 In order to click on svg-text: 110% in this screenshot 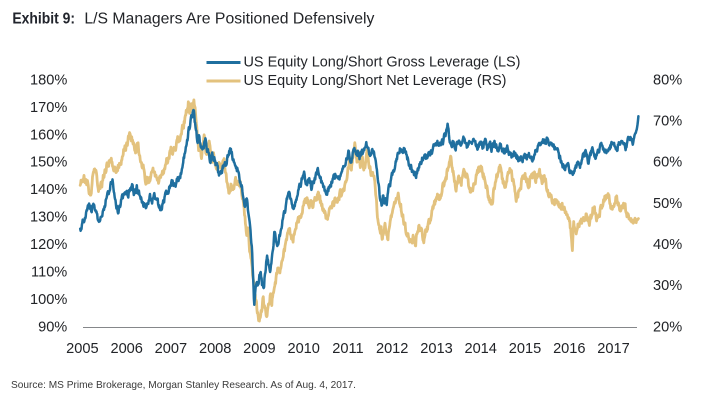, I will do `click(49, 273)`.